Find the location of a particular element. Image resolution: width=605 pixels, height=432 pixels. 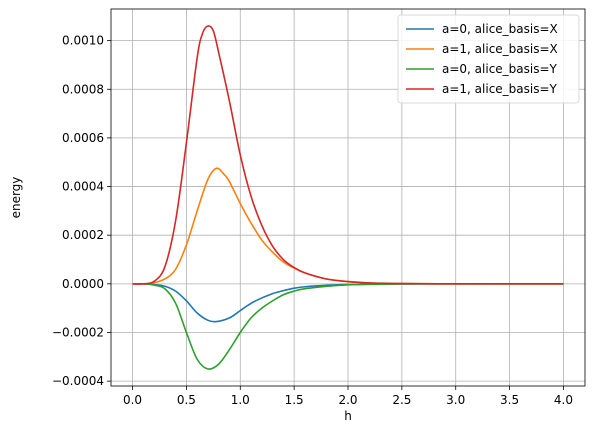

y-tick-label: −0.0004 is located at coordinates (78, 381).